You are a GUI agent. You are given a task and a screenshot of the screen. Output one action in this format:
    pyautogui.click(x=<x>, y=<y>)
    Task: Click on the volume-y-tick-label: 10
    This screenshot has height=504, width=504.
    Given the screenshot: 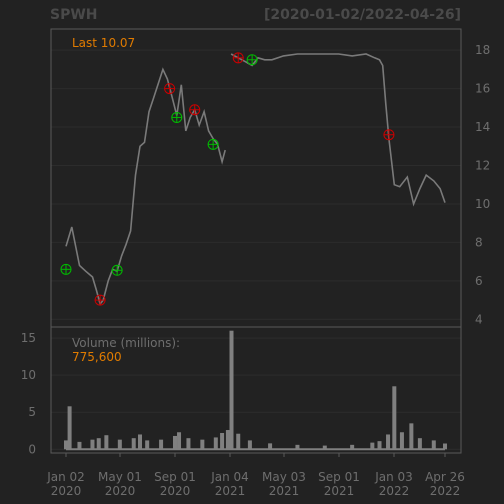 What is the action you would take?
    pyautogui.click(x=28, y=375)
    